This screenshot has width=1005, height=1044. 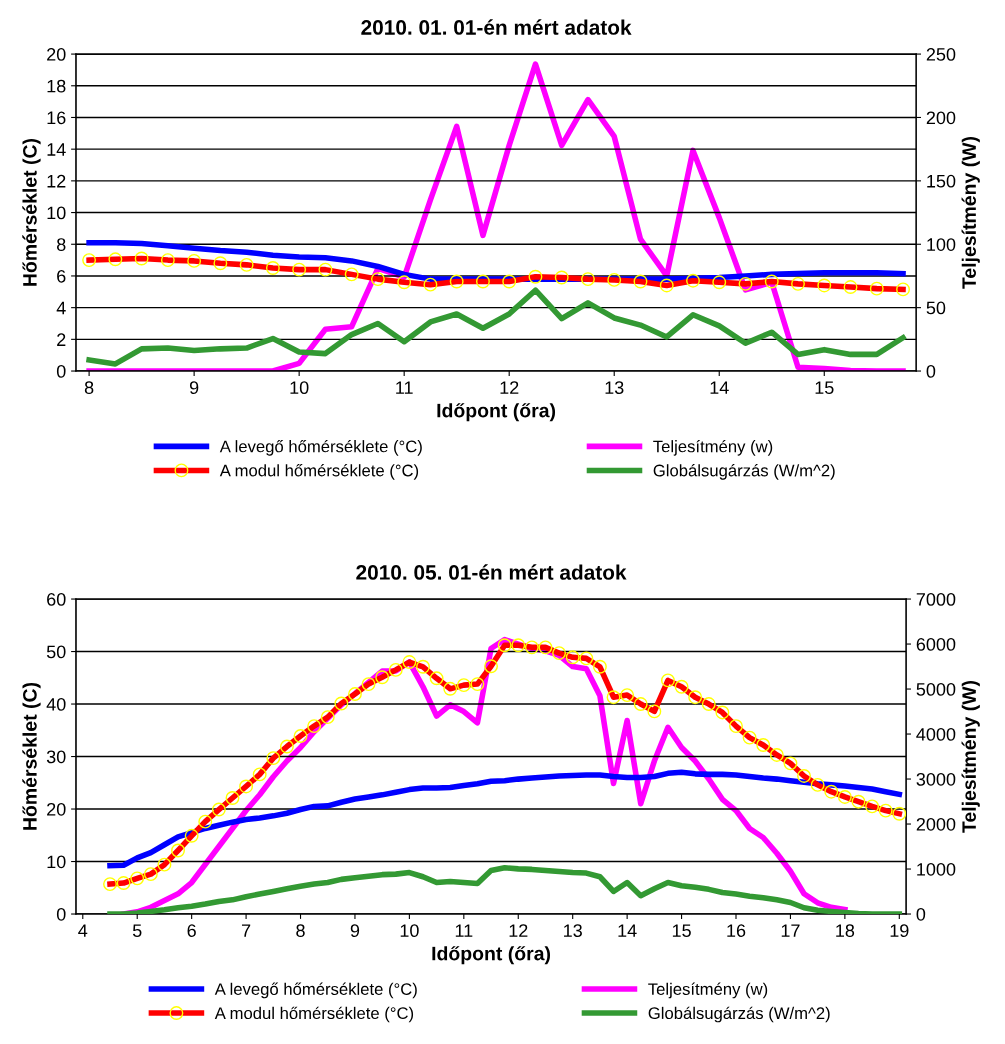 What do you see at coordinates (936, 689) in the screenshot?
I see `y2-tick-label: 5000` at bounding box center [936, 689].